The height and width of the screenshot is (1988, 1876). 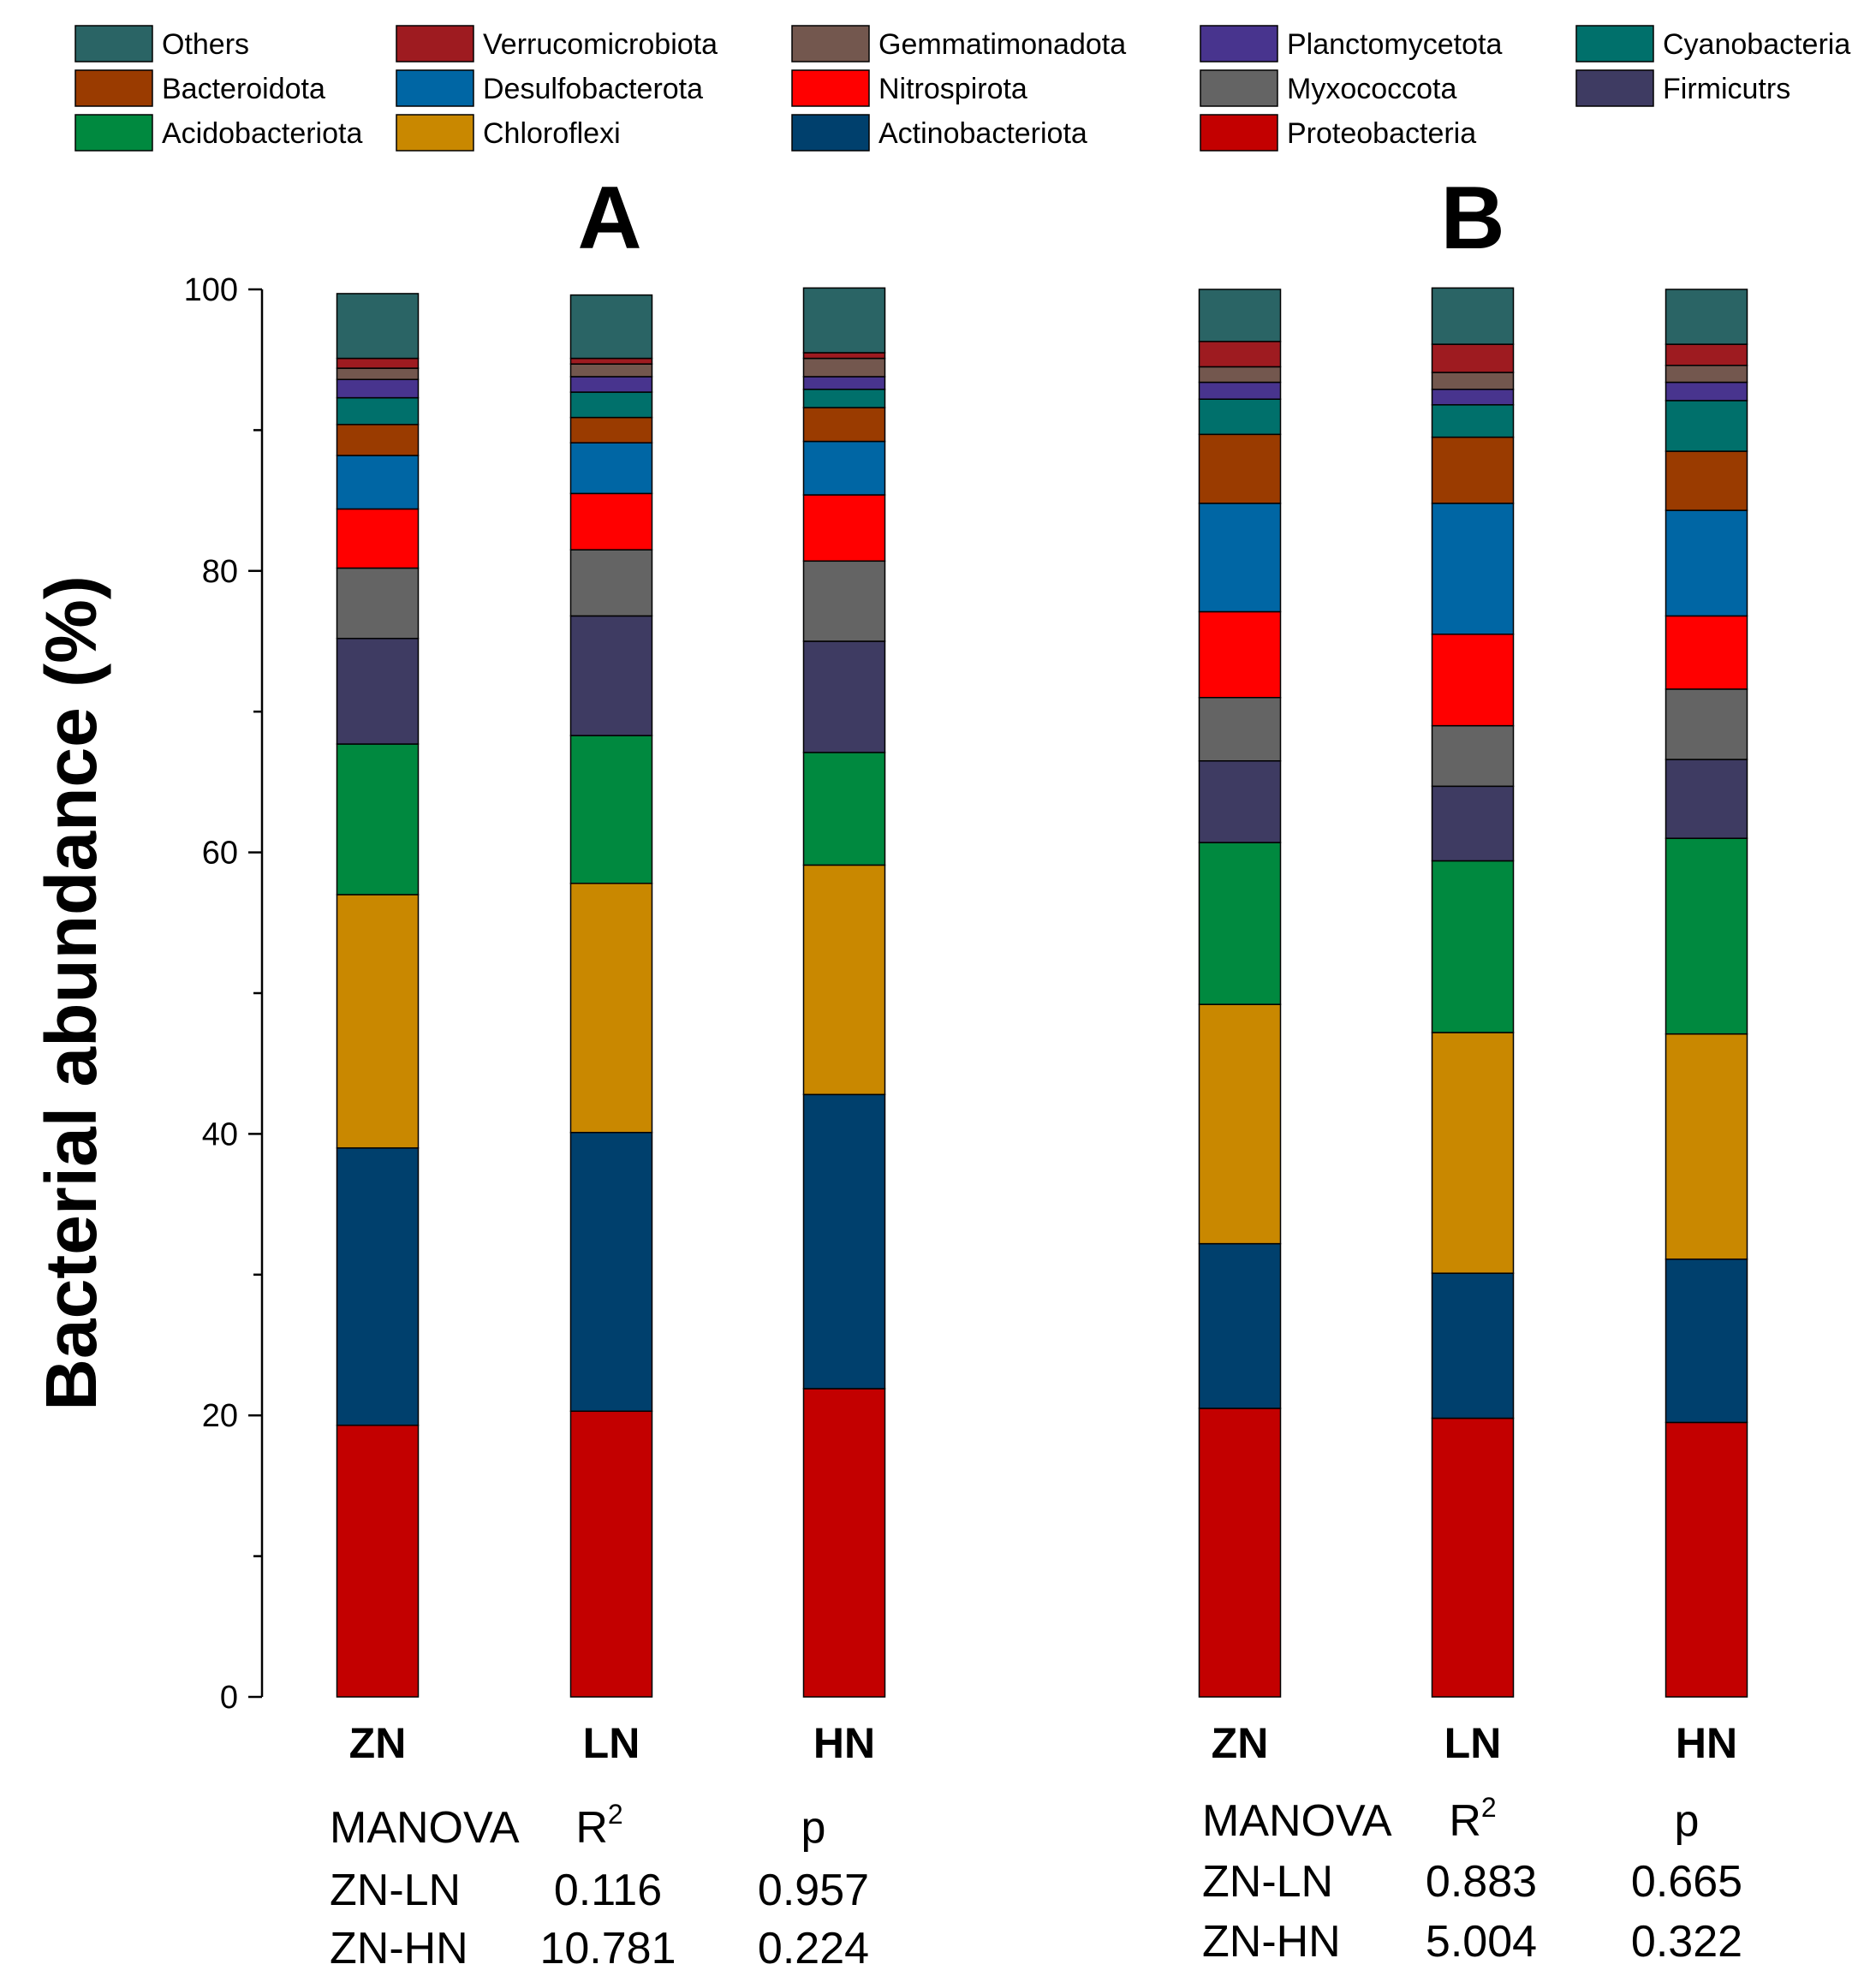 What do you see at coordinates (983, 133) in the screenshot?
I see `legend-label: Actinobacteriota` at bounding box center [983, 133].